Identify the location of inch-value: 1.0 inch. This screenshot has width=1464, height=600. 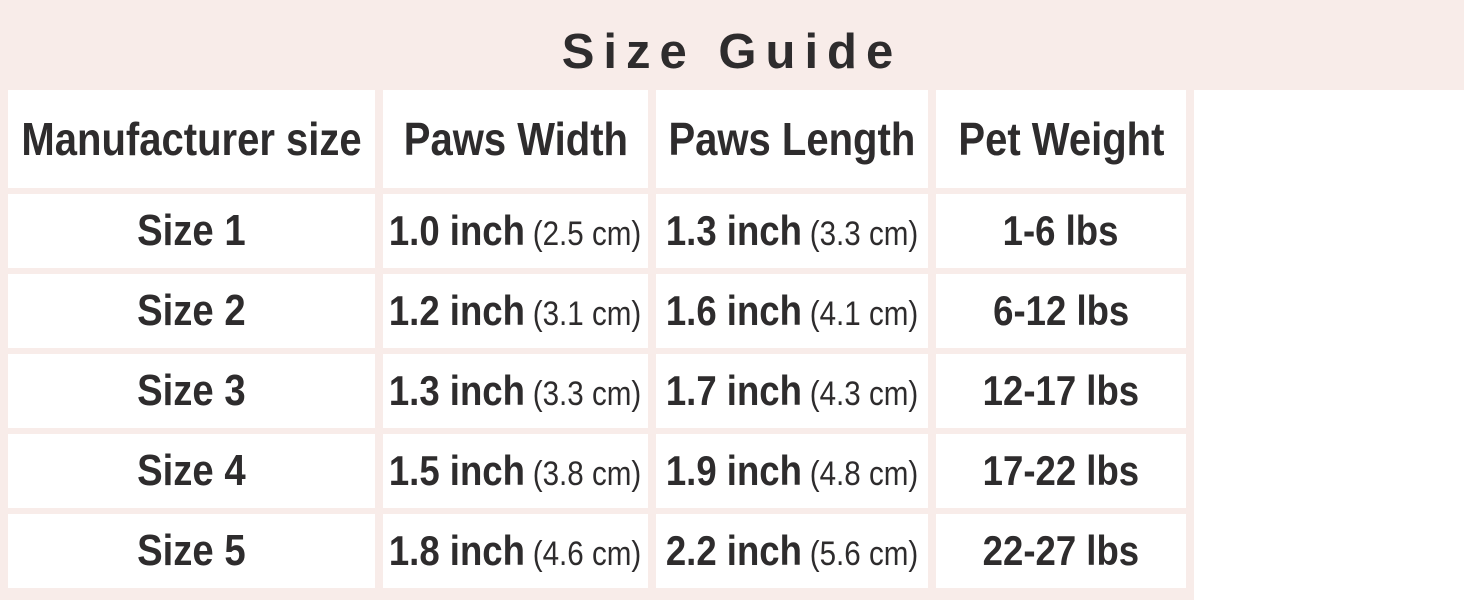
(457, 230).